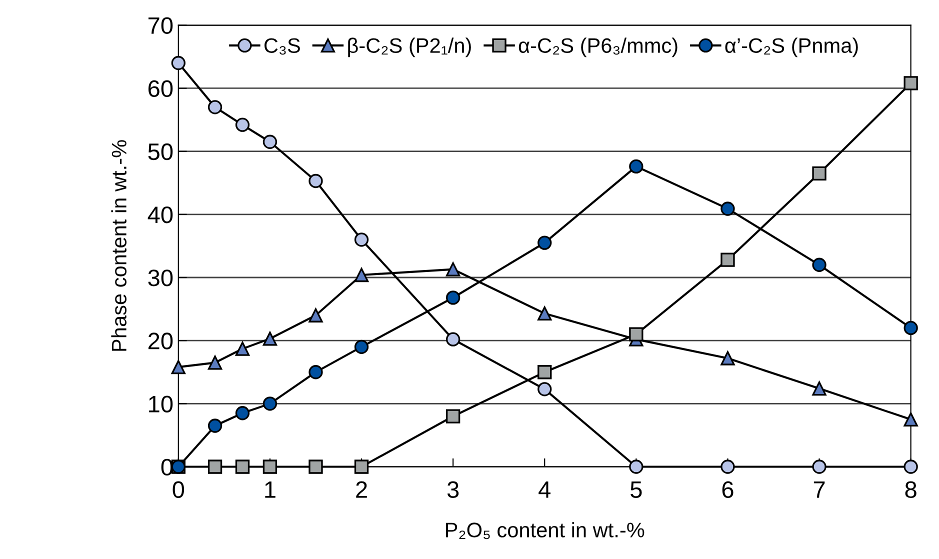 The width and height of the screenshot is (939, 559). I want to click on x-tick-label: 4, so click(544, 490).